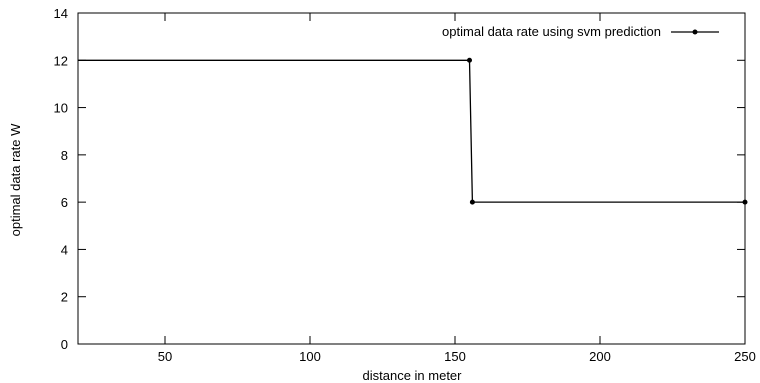  Describe the element at coordinates (15, 179) in the screenshot. I see `y-axis-label: optimal data rate W` at that location.